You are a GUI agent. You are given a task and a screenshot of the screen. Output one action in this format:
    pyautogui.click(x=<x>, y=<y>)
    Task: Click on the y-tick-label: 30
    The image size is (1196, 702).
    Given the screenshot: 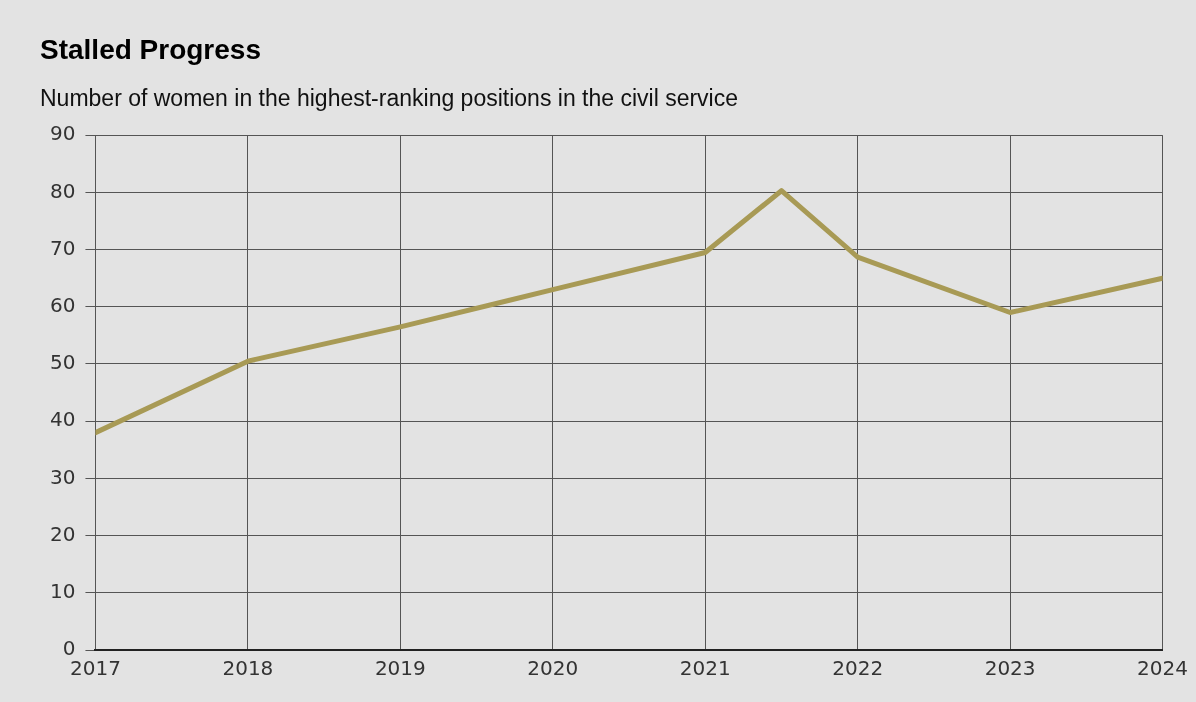 What is the action you would take?
    pyautogui.click(x=63, y=476)
    